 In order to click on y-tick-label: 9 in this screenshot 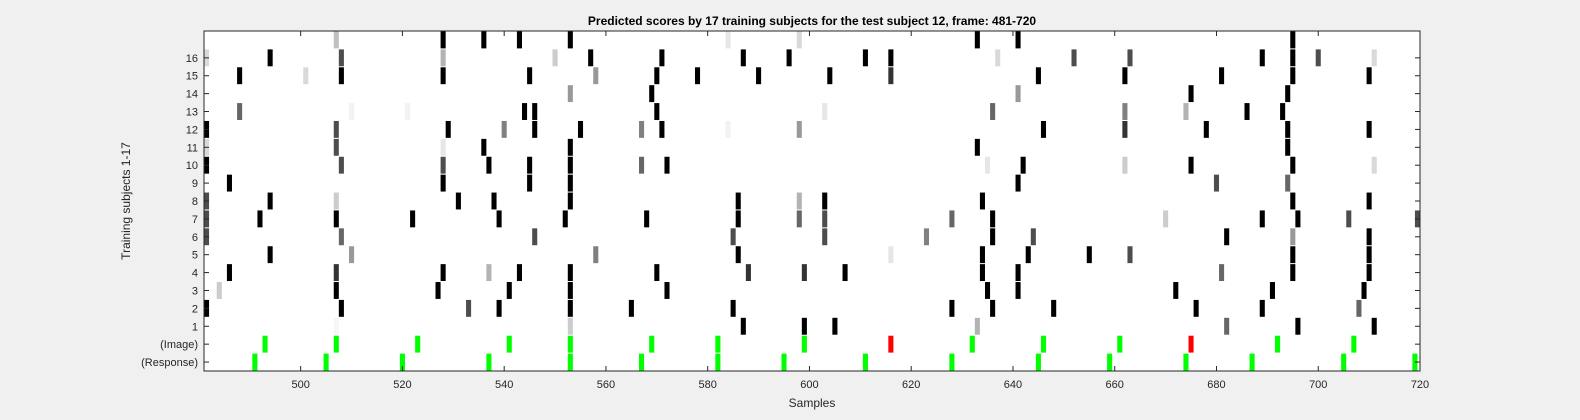, I will do `click(195, 184)`.